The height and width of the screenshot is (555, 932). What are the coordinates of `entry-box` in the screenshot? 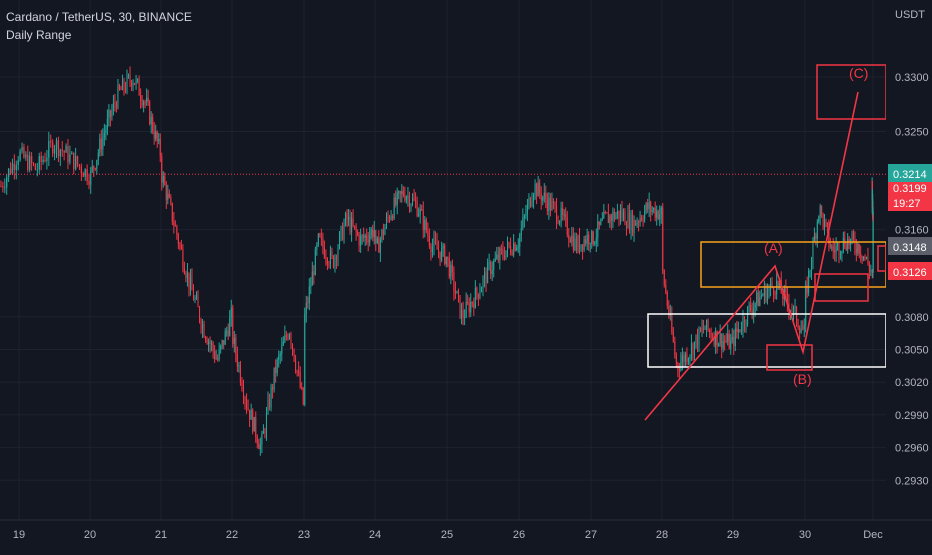 It's located at (841, 287).